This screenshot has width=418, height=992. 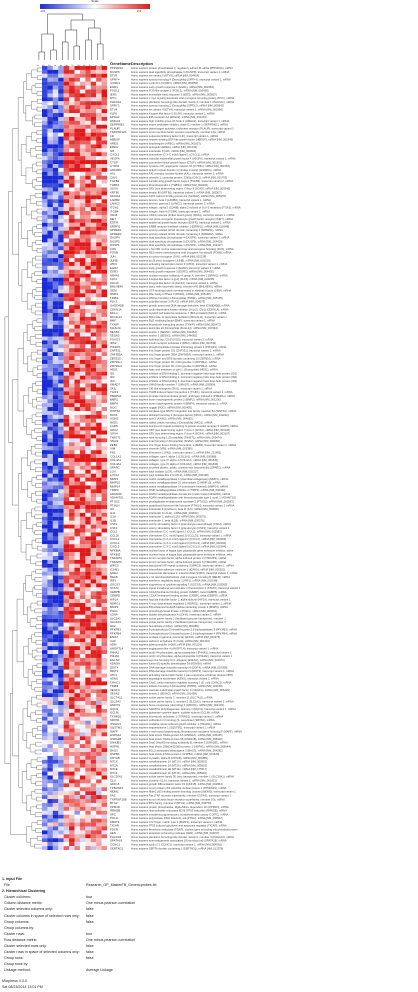 I want to click on heatmap-grid, so click(x=74, y=458).